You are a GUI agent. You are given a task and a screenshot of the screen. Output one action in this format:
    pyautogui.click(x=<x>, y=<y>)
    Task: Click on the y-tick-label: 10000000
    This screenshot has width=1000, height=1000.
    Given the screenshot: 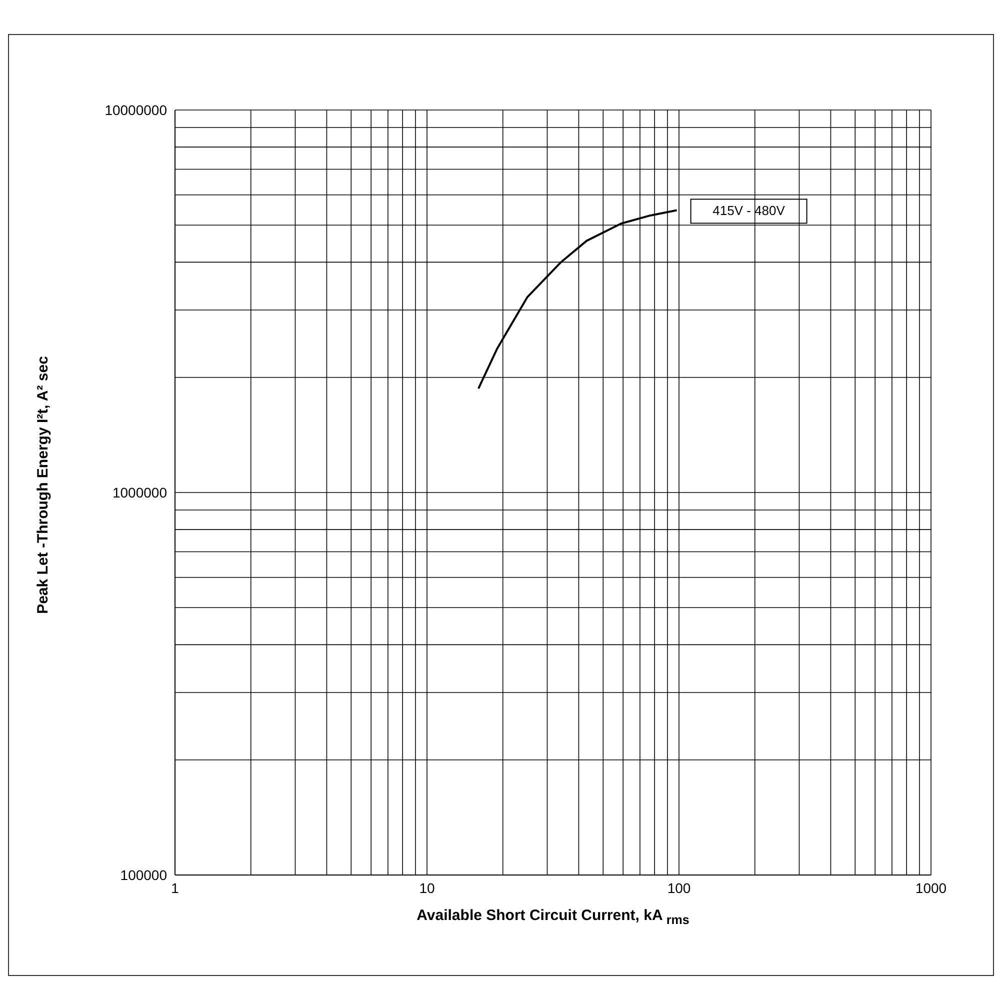 What is the action you would take?
    pyautogui.click(x=136, y=110)
    